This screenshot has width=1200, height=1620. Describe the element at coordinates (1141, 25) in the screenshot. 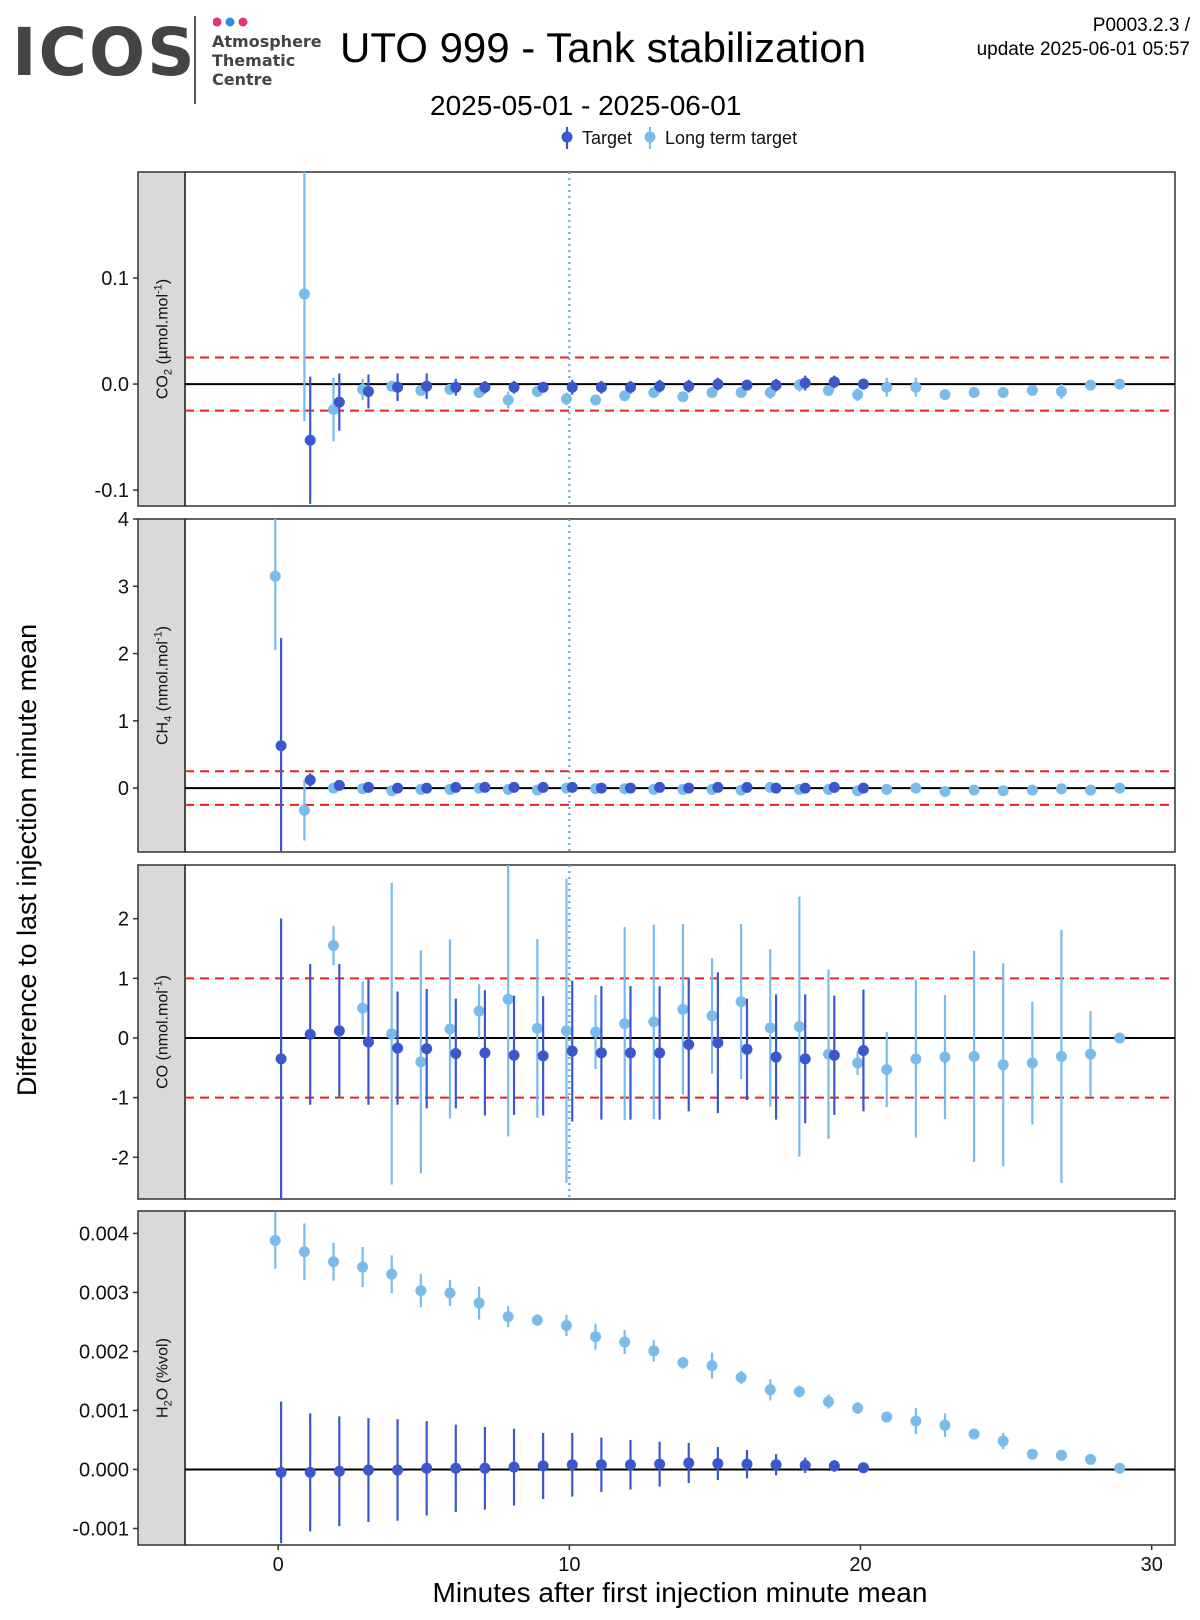

I see `version-label: P0003.2.3 /` at that location.